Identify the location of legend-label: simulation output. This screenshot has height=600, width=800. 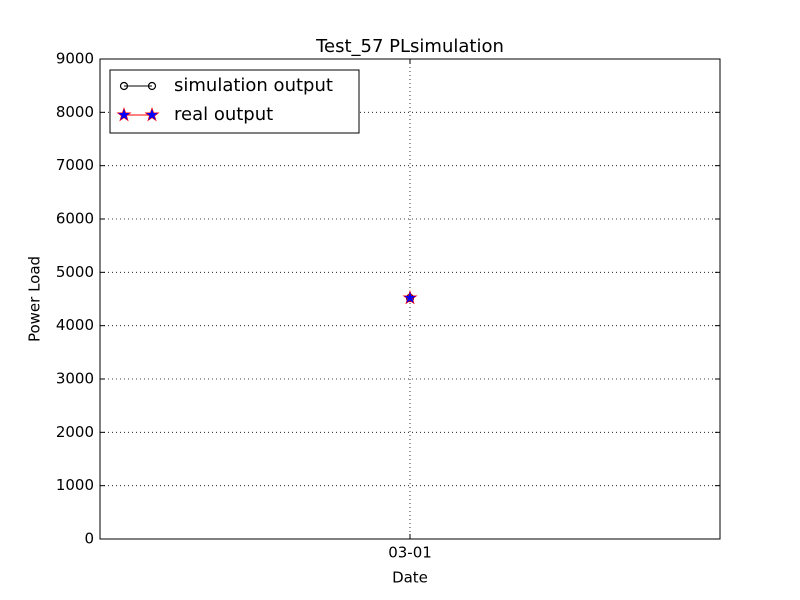
(253, 85).